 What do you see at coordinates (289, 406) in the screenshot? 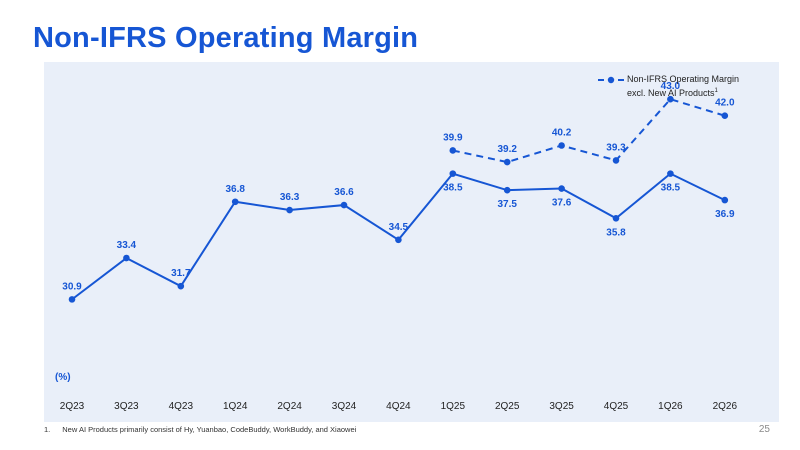
I see `x-tick-label: 2Q24` at bounding box center [289, 406].